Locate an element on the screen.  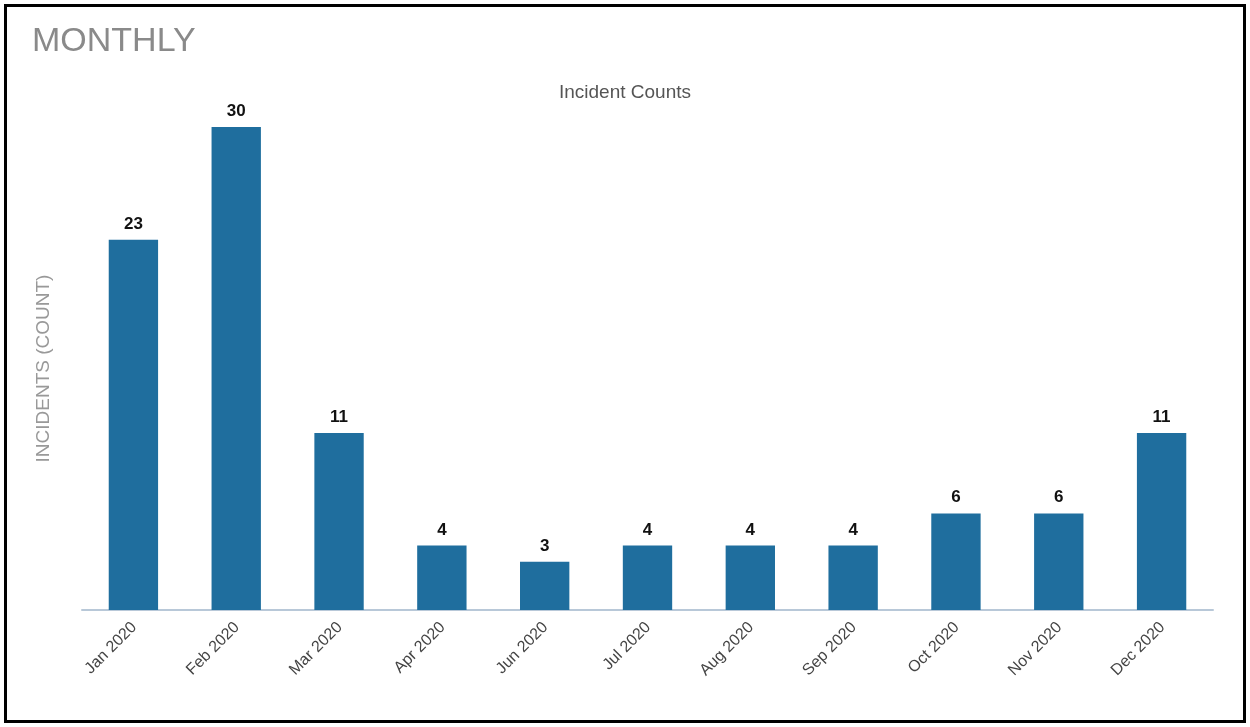
chart-subtitle: Incident Counts is located at coordinates (625, 91).